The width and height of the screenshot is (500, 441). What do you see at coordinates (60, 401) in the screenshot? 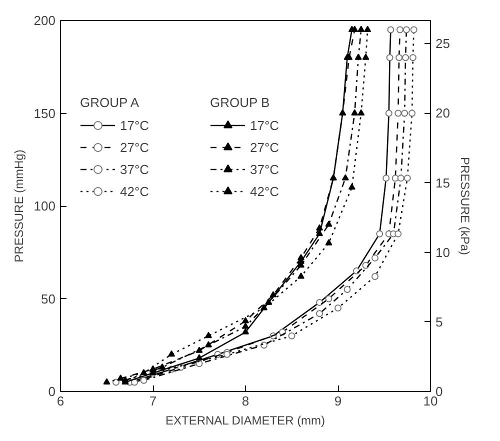
I see `x-tick-label: 6` at bounding box center [60, 401].